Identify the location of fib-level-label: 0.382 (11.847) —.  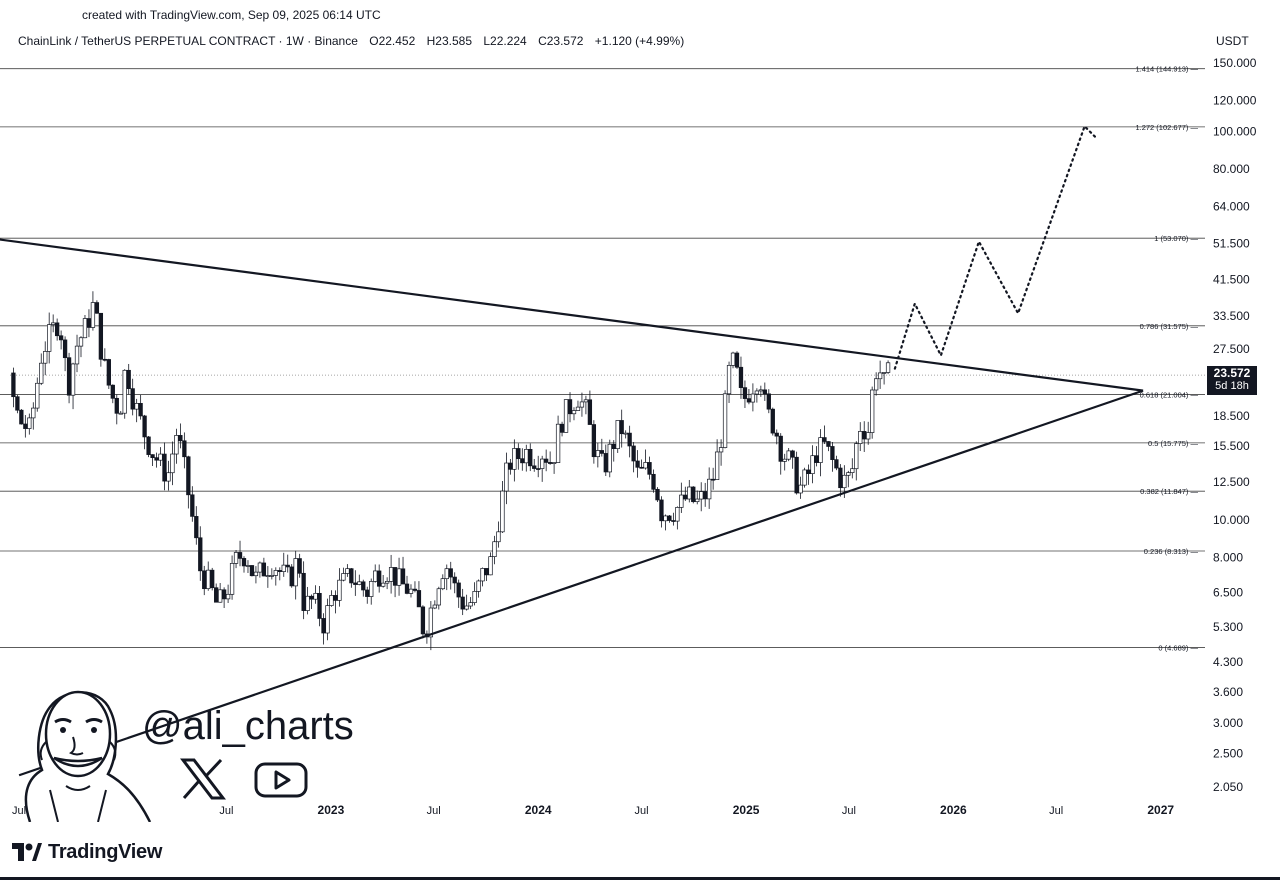
(1169, 491).